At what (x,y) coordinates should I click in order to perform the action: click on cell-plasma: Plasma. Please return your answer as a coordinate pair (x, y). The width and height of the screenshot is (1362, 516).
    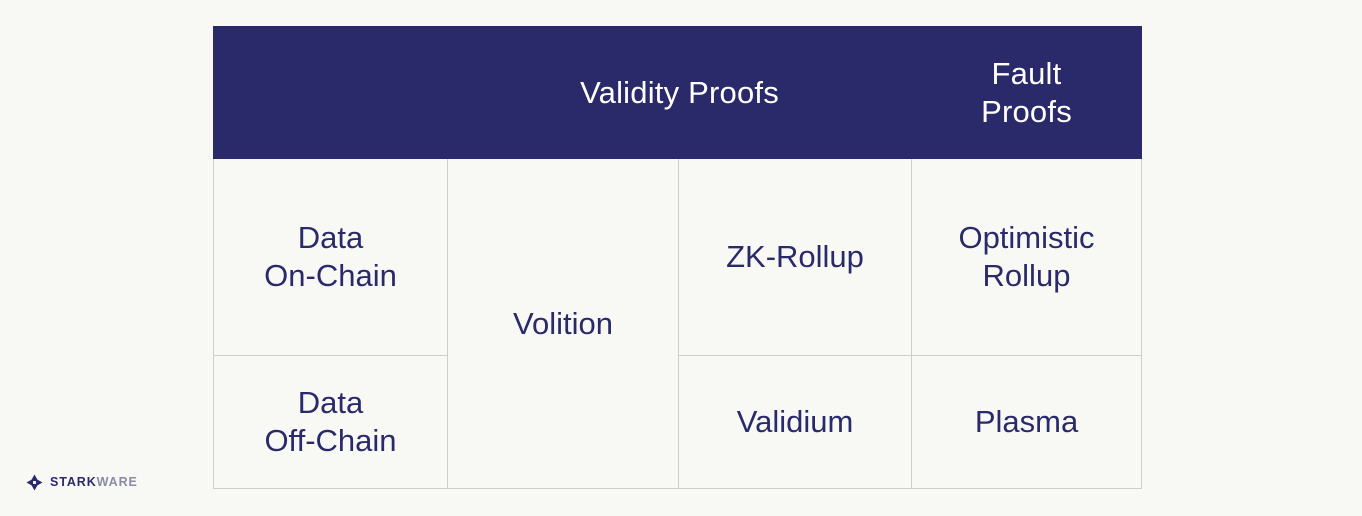
    Looking at the image, I should click on (1026, 422).